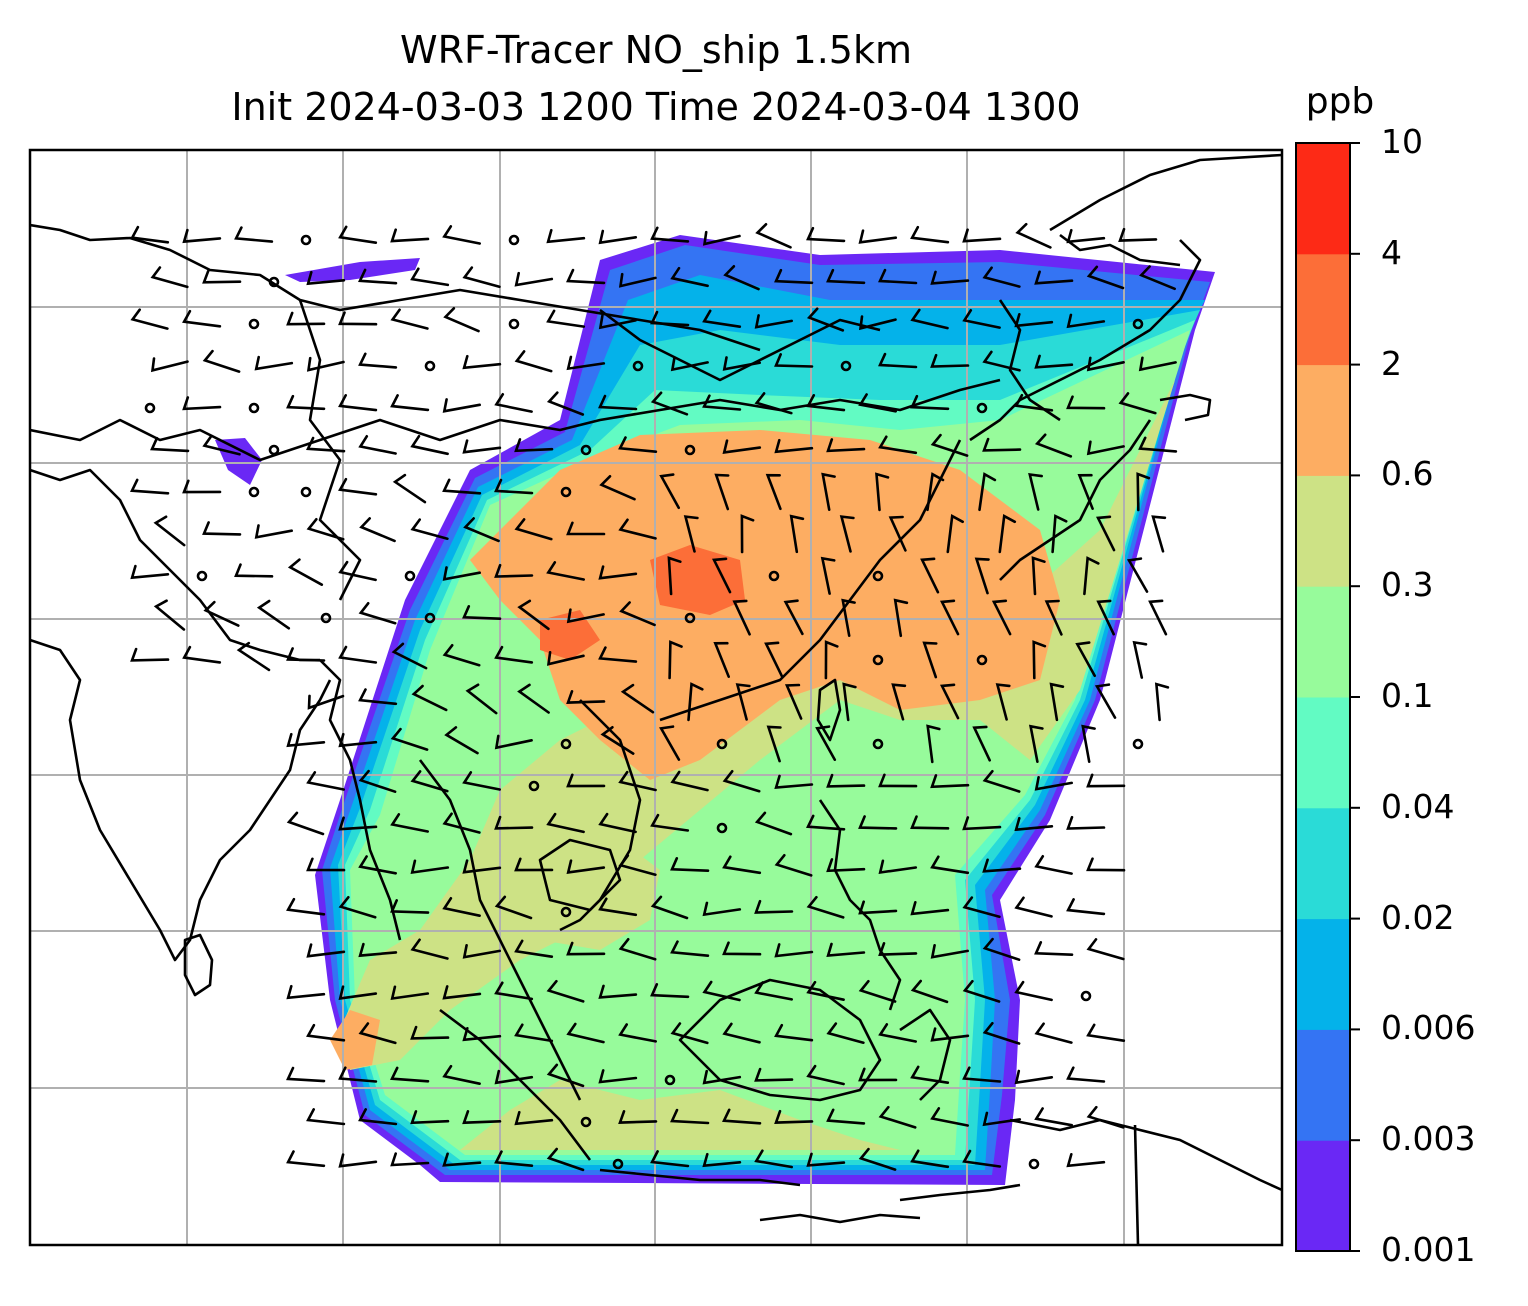 This screenshot has width=1528, height=1306. What do you see at coordinates (500, 930) in the screenshot?
I see `indochina` at bounding box center [500, 930].